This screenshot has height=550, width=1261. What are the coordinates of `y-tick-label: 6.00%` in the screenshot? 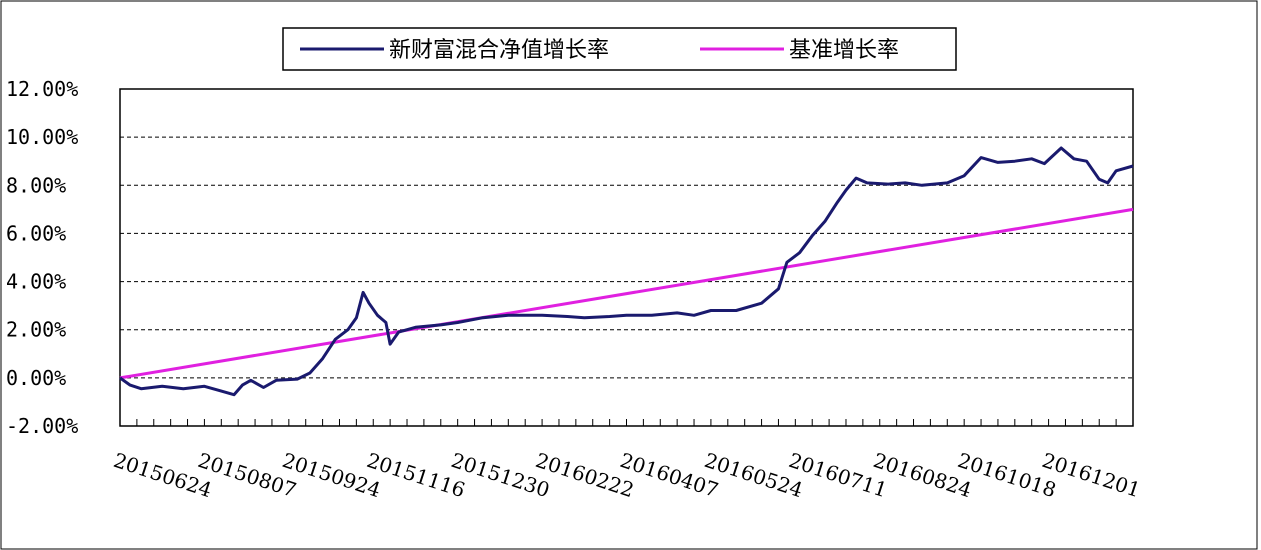 It's located at (36, 233).